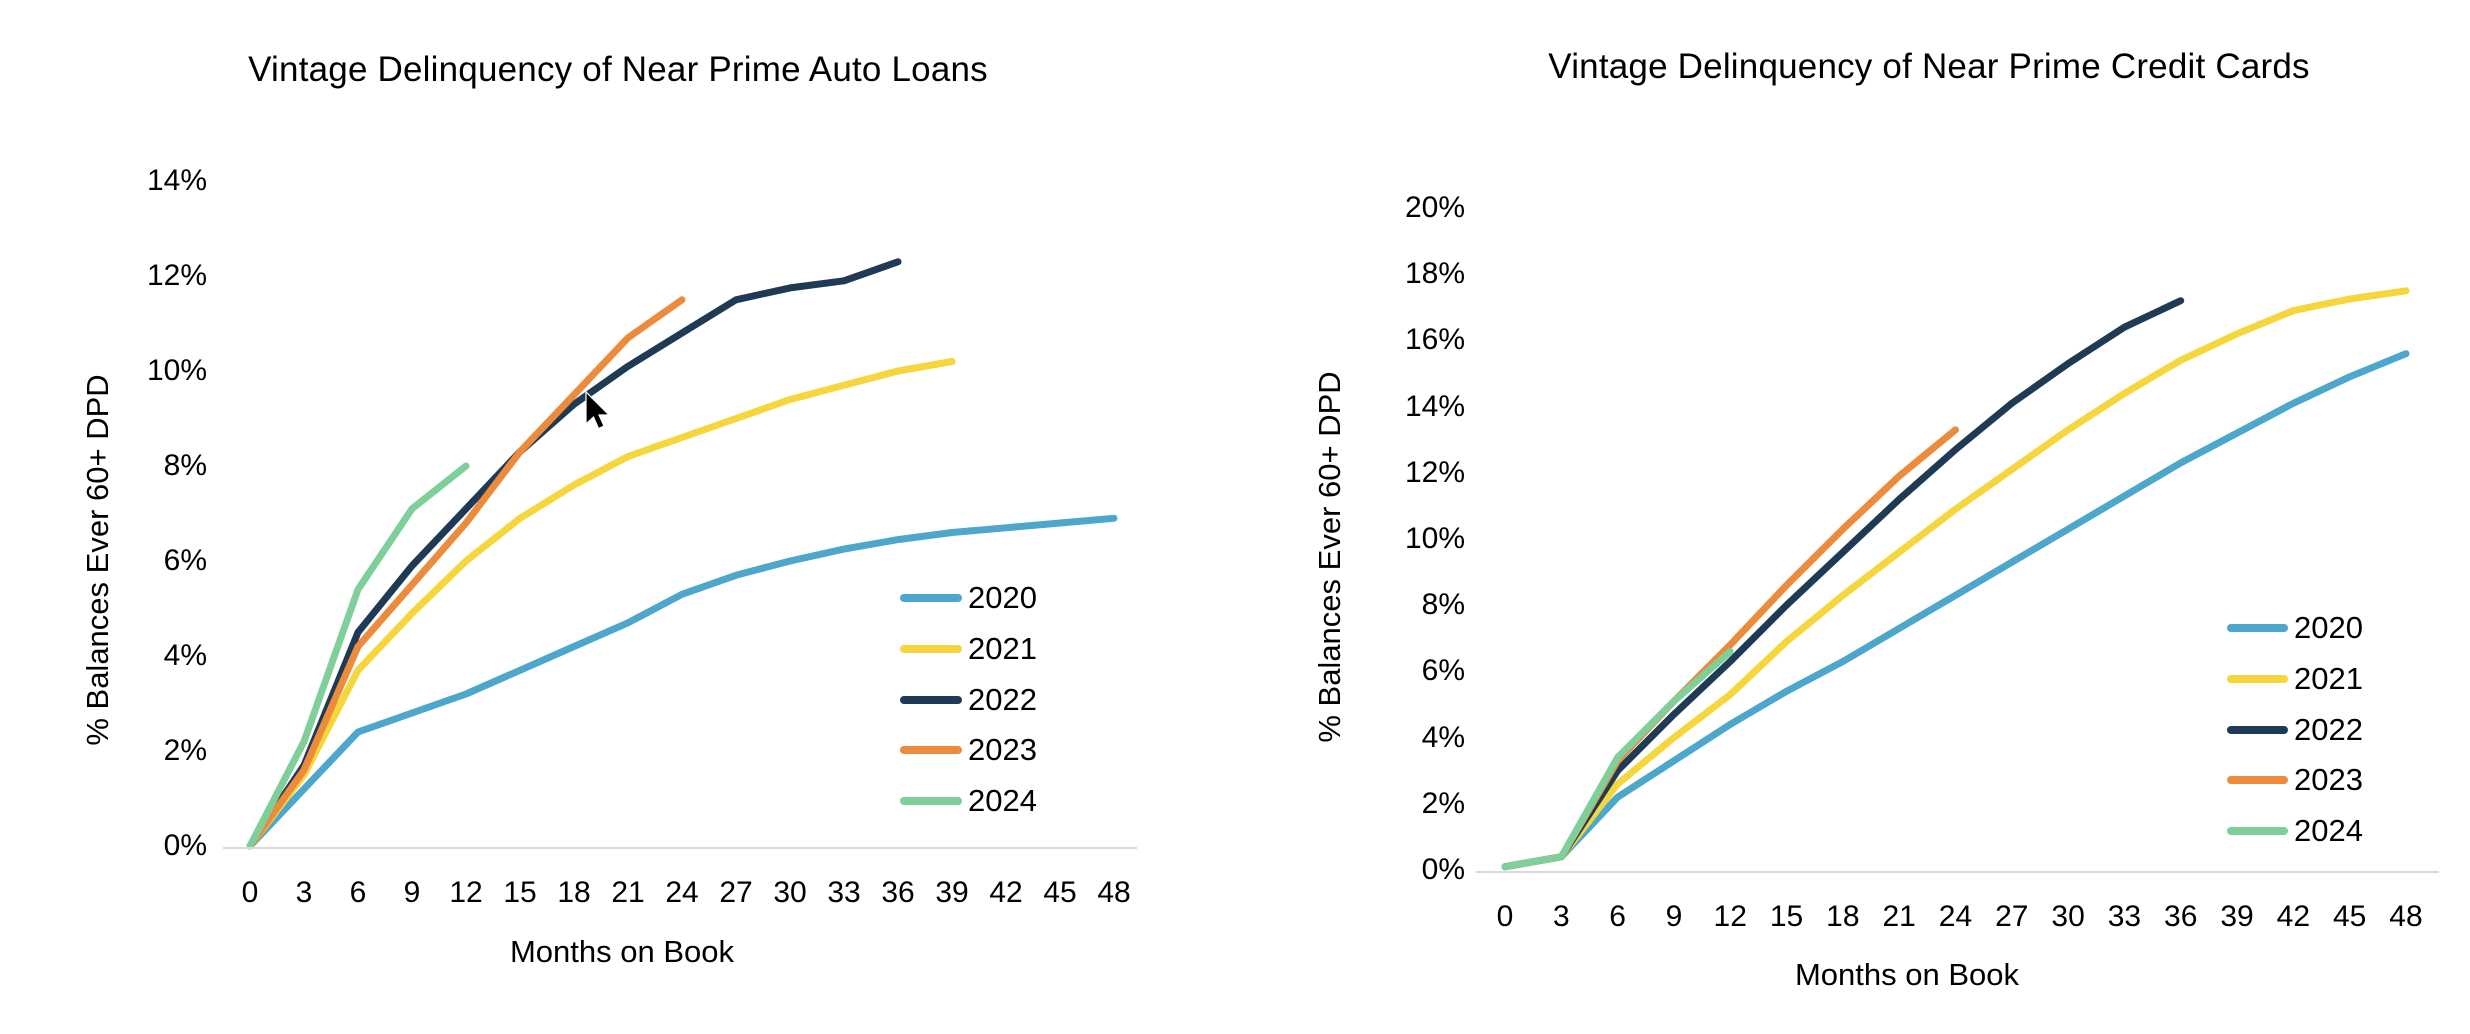 This screenshot has height=1034, width=2470. I want to click on auto-loans-y-axis-title: % Balances Ever 60+ DPD, so click(97, 560).